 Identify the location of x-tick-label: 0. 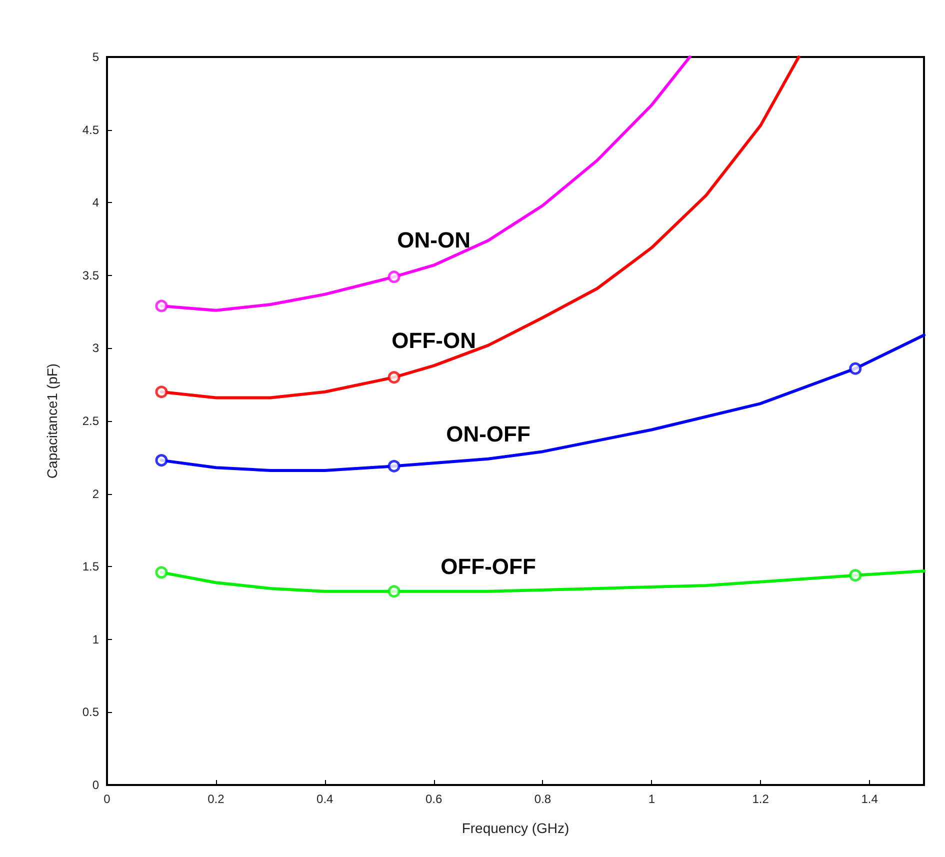
(107, 799).